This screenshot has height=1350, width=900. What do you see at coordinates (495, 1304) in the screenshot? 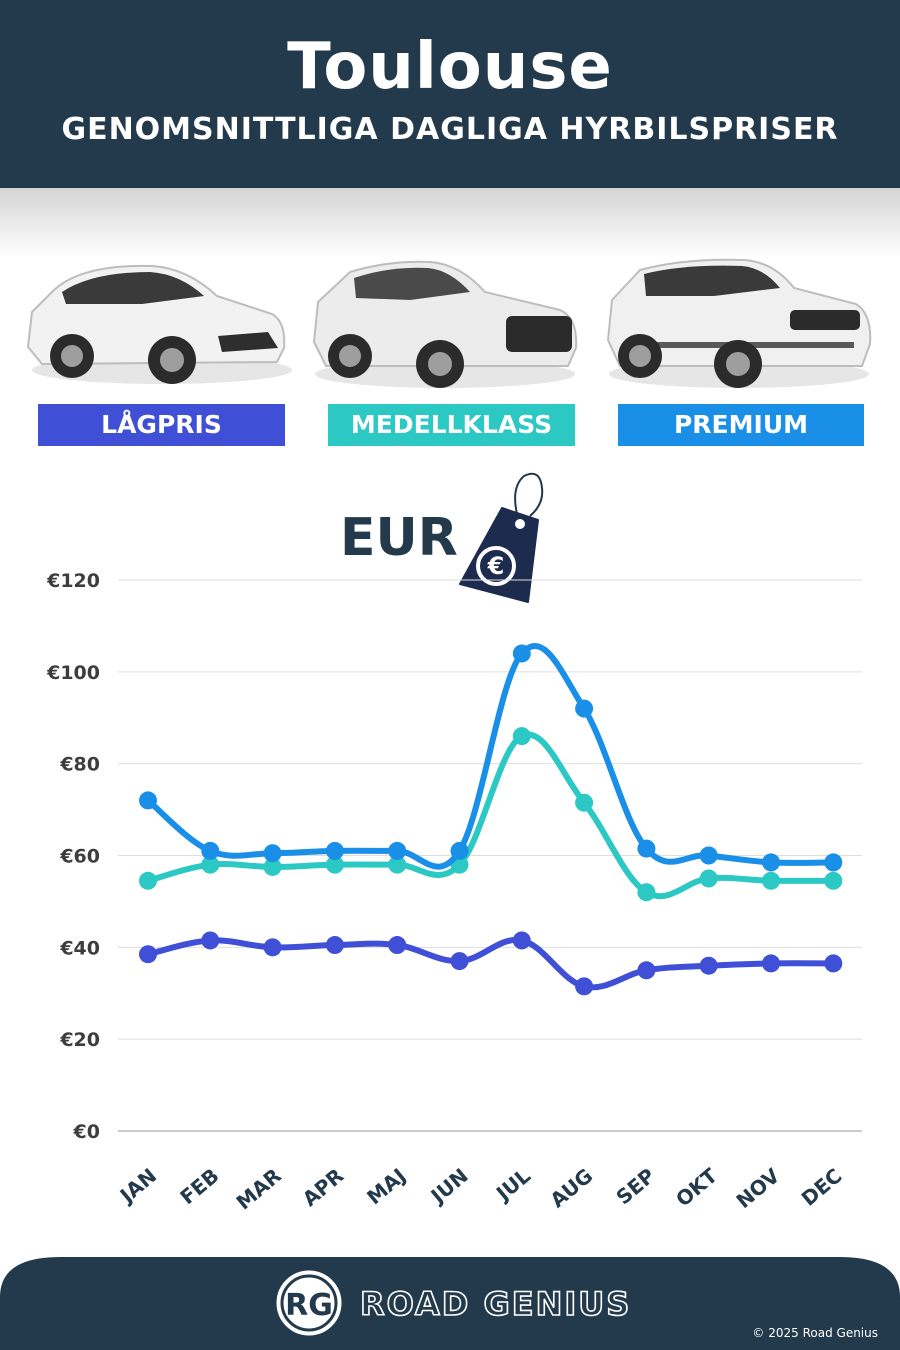
I see `brand-name: ROAD GENIUS` at bounding box center [495, 1304].